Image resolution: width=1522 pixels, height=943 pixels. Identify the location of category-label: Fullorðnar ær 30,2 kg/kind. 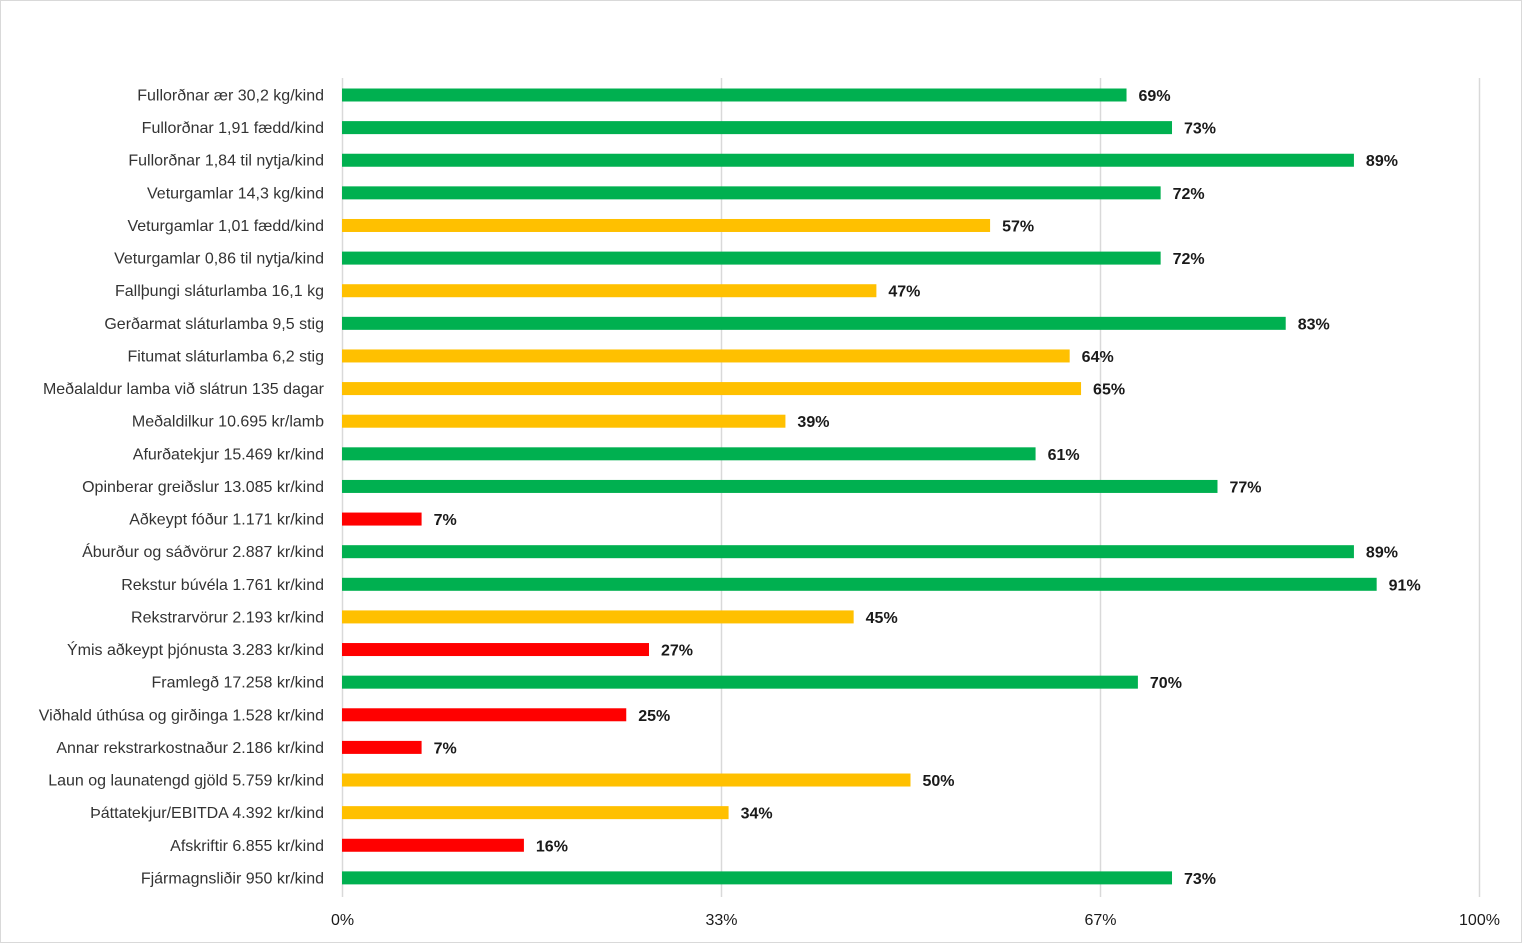
(230, 96).